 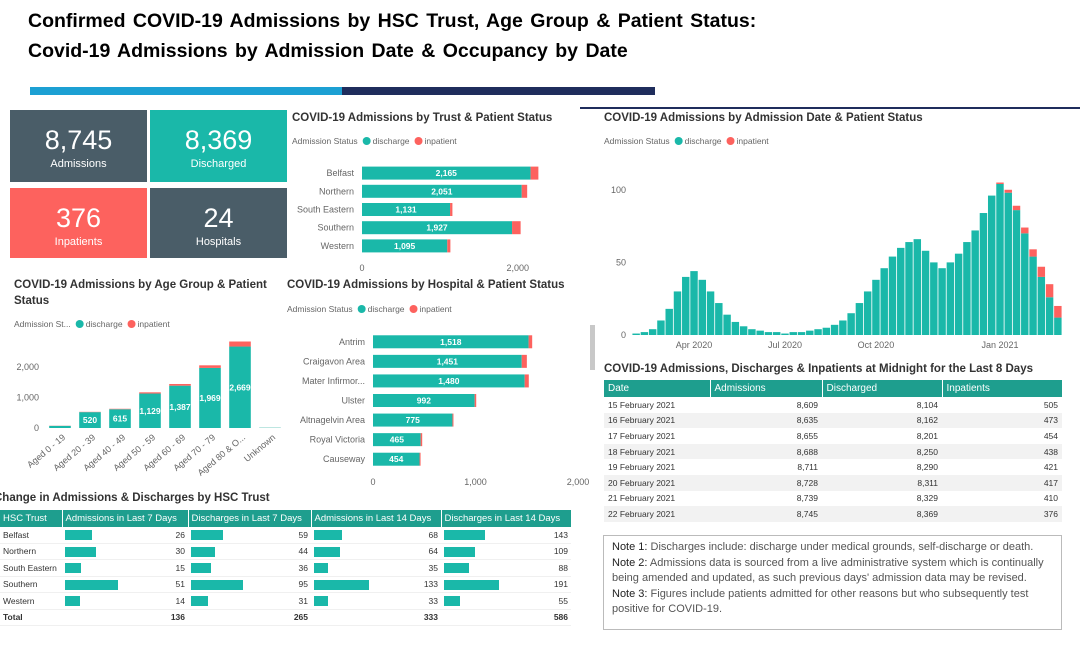 What do you see at coordinates (447, 173) in the screenshot?
I see `data-label: 2,165` at bounding box center [447, 173].